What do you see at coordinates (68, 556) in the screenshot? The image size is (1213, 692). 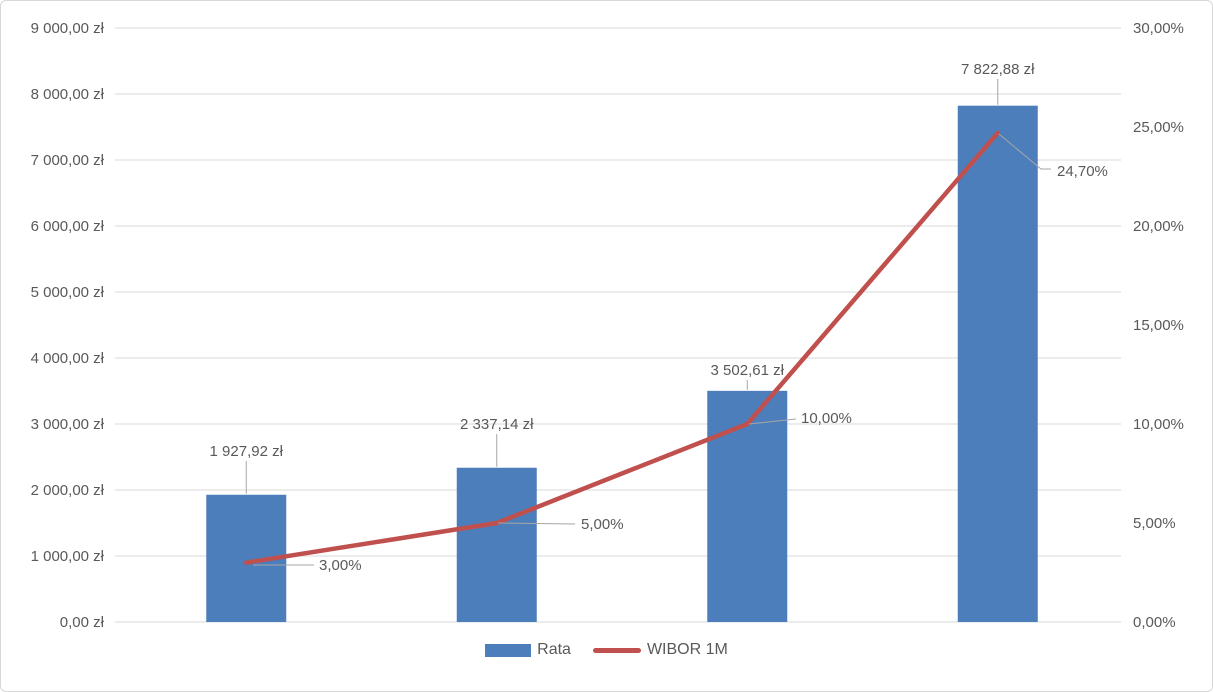 I see `left-axis-tick-label: 1 000,00 zł` at bounding box center [68, 556].